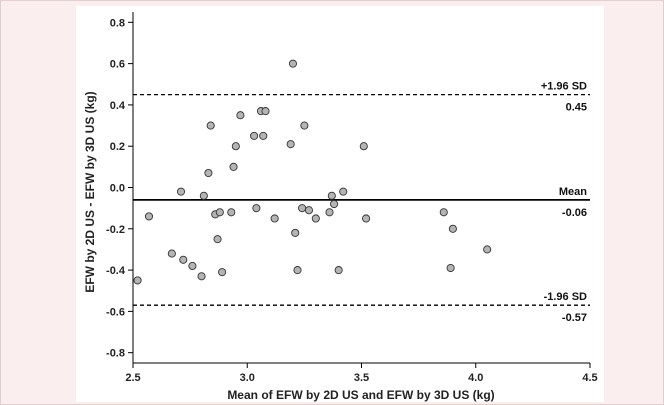 Image resolution: width=664 pixels, height=405 pixels. I want to click on y-tick-label: 0.2, so click(117, 147).